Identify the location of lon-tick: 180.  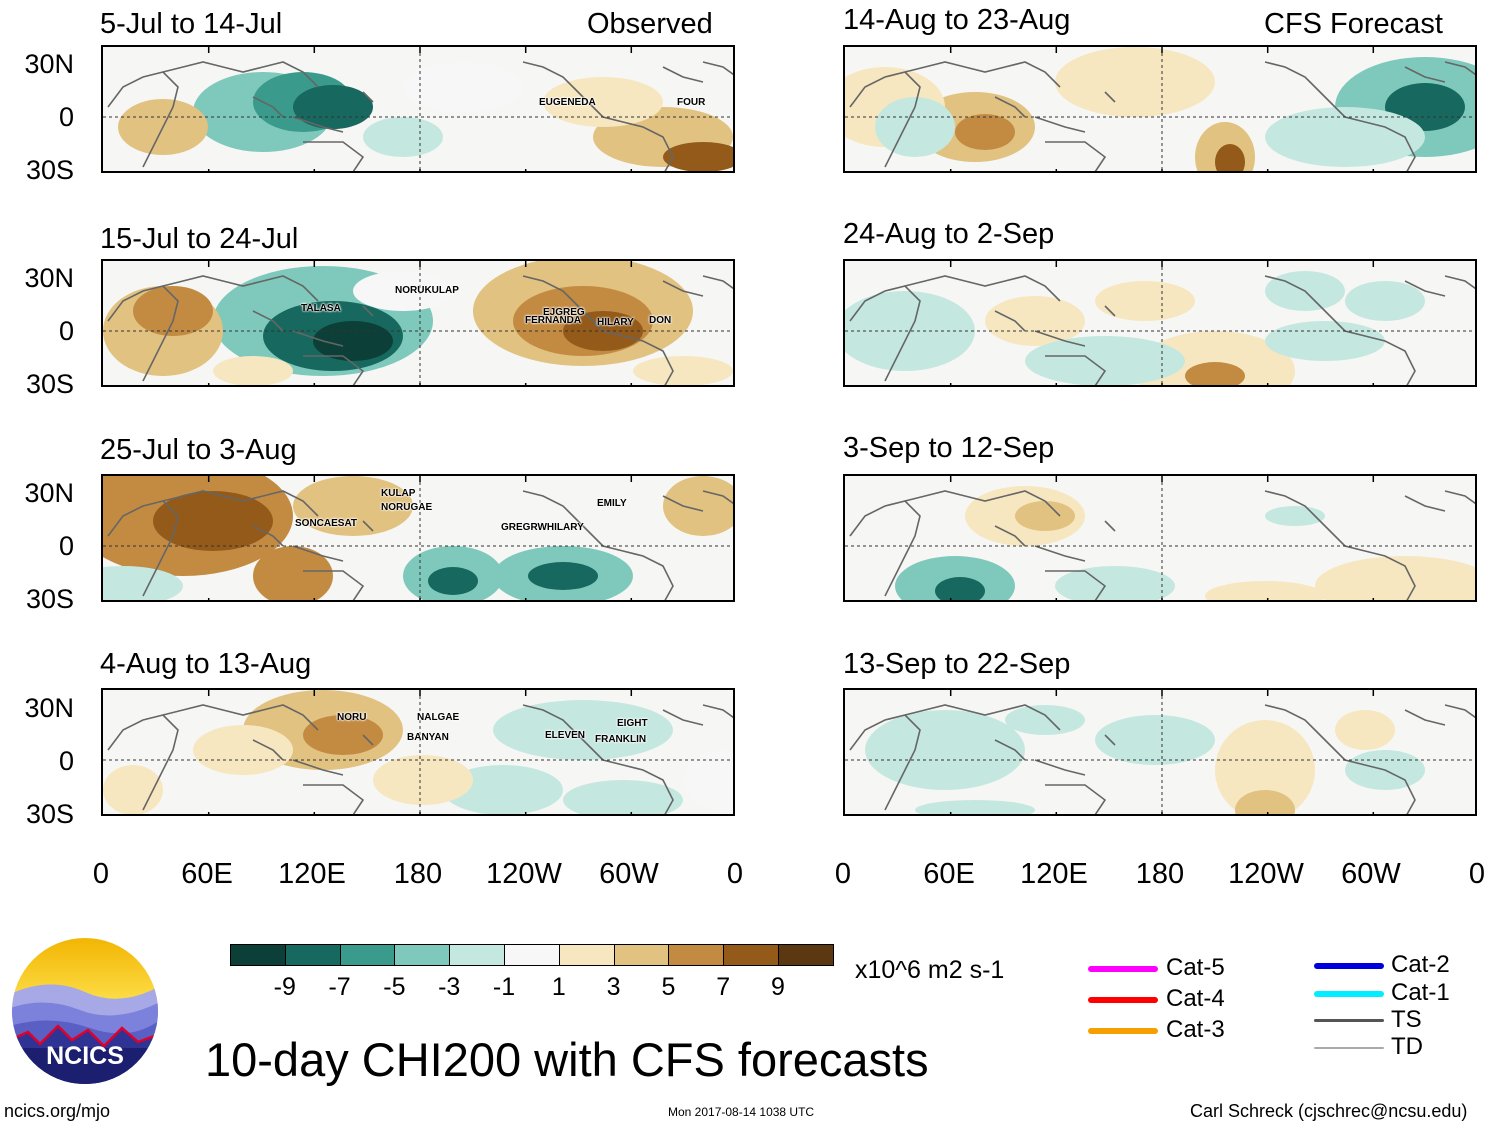
(1160, 874).